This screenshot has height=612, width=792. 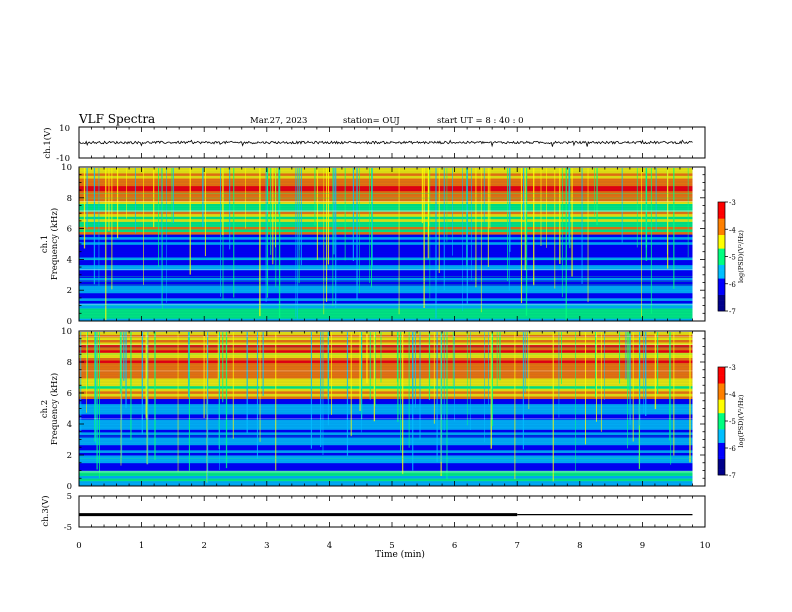 I want to click on ch1-ytick-top: 10, so click(x=64, y=129).